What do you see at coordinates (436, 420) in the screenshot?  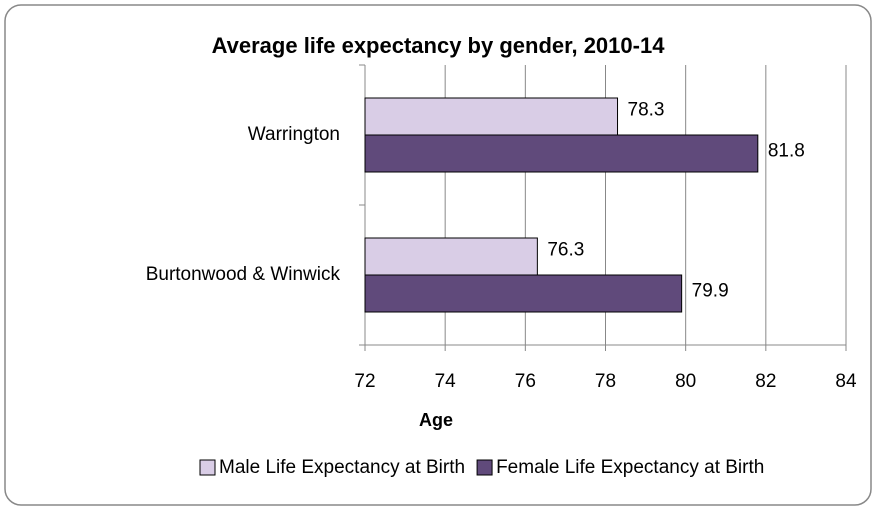 I see `x-axis-title: Age` at bounding box center [436, 420].